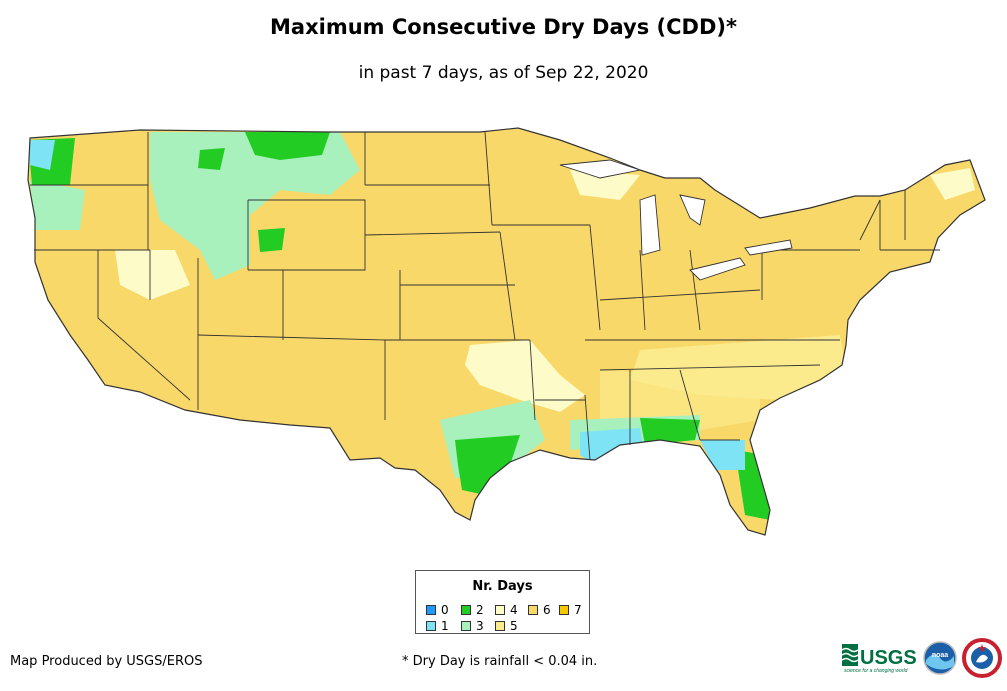  Describe the element at coordinates (500, 661) in the screenshot. I see `dry-day-footnote: * Dry Day is rainfall < 0.04 in.` at that location.